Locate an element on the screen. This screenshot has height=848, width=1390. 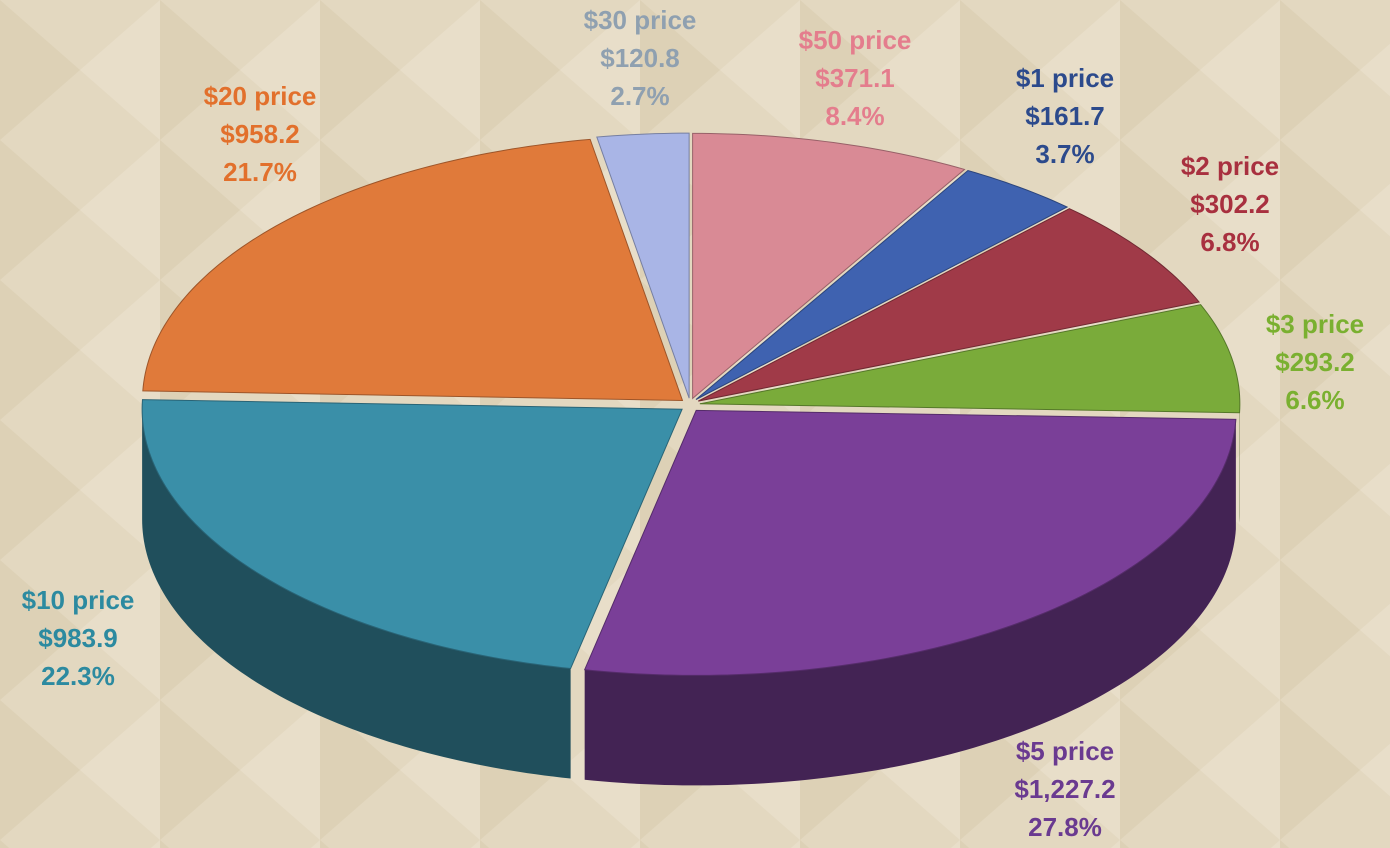
label-value: $1,227.2 is located at coordinates (1064, 789).